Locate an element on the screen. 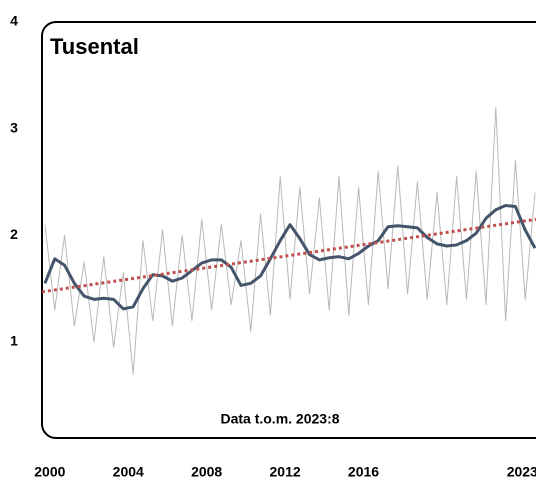 The width and height of the screenshot is (536, 485). annotation: Data t.o.m. 2023:8 is located at coordinates (279, 419).